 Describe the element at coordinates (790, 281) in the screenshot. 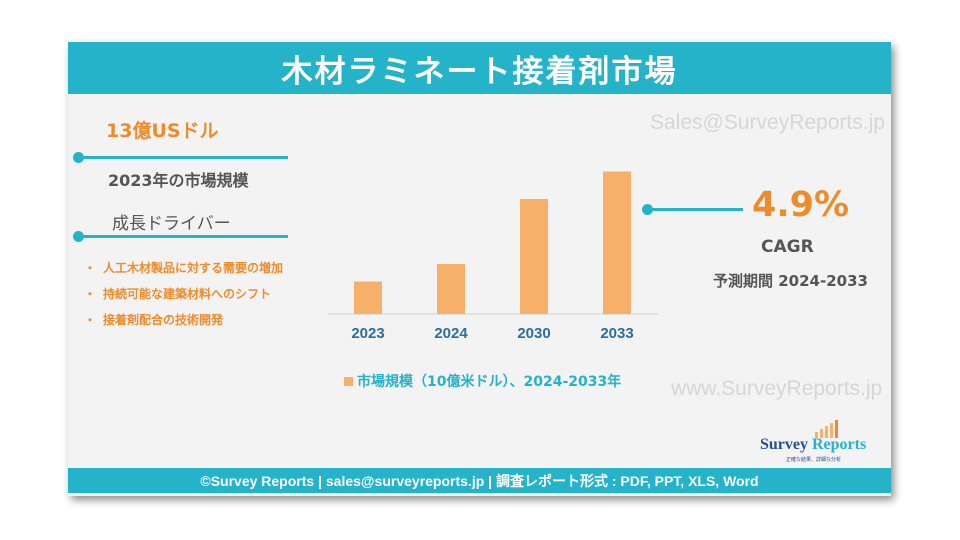

I see `forecast-period: 予測期間 2024-2033` at that location.